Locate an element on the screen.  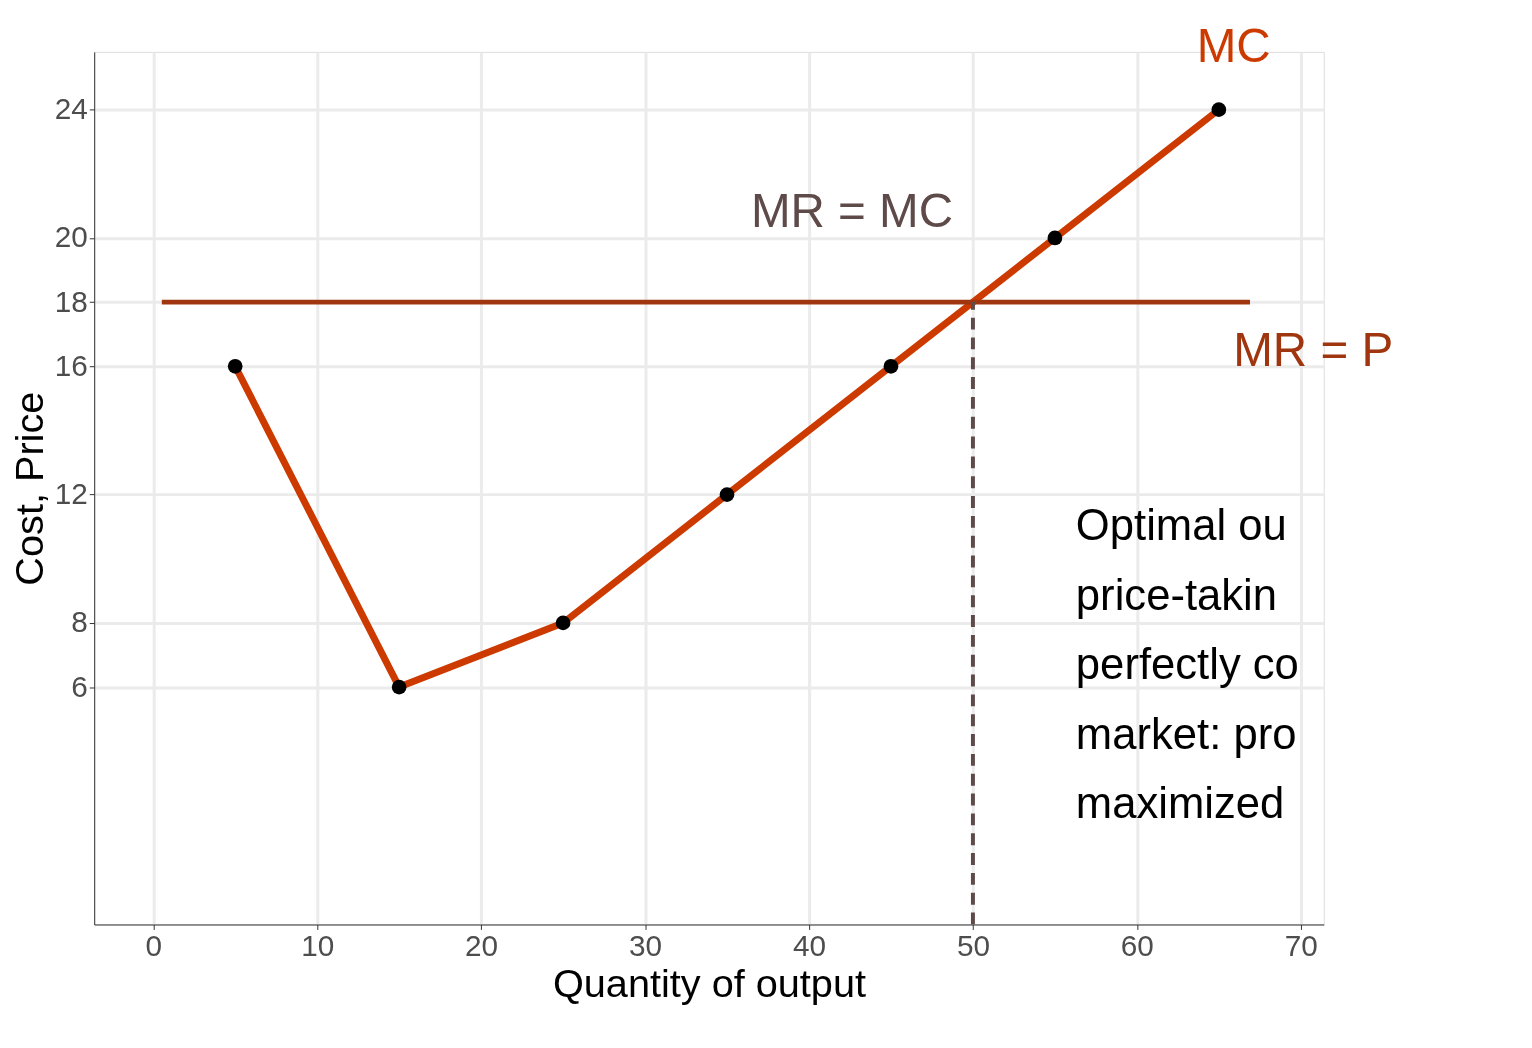
y-tick-label: 24 is located at coordinates (71, 109).